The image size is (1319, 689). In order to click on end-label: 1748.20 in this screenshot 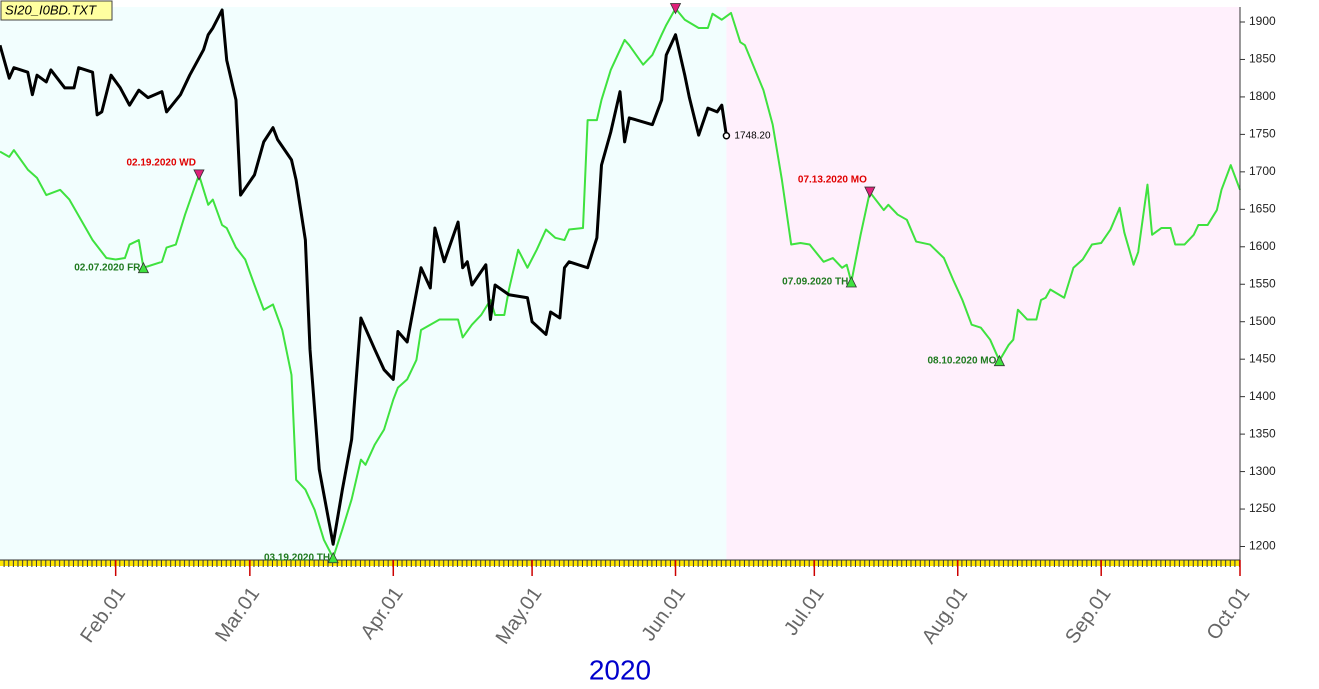, I will do `click(752, 135)`.